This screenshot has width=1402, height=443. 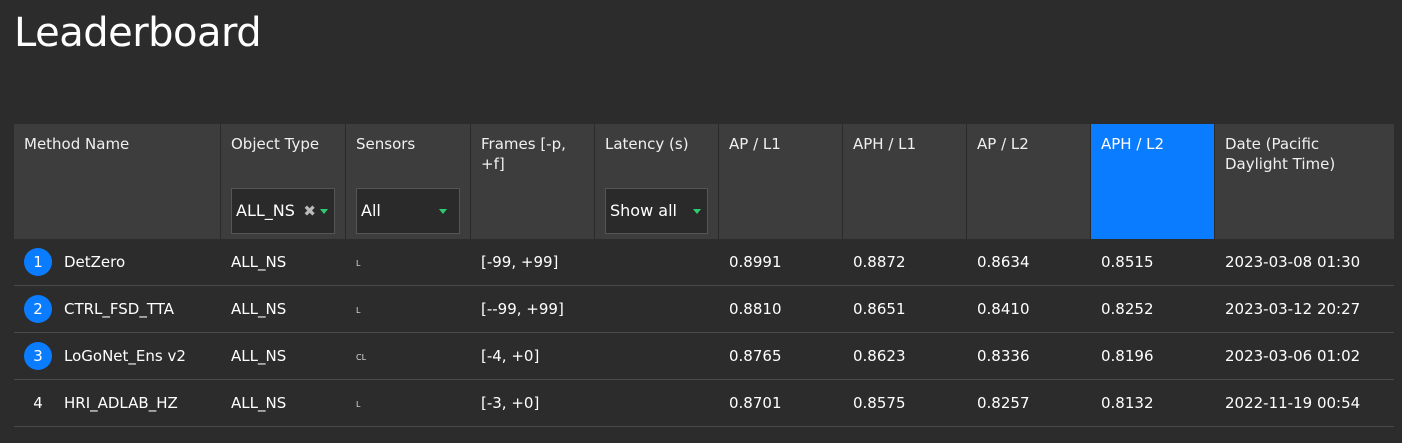 I want to click on method-name: HRI_ADLAB_HZ, so click(x=121, y=403).